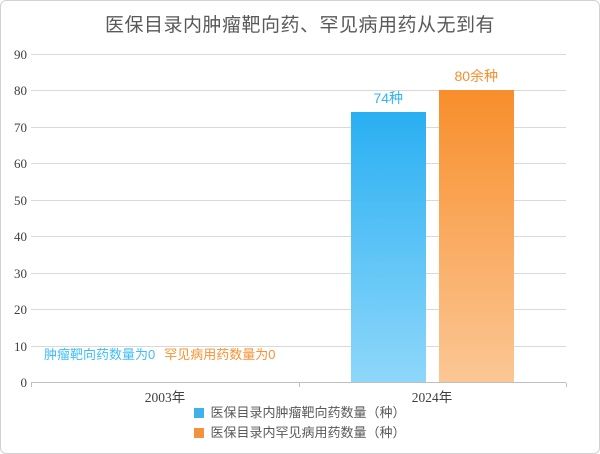 Image resolution: width=600 pixels, height=454 pixels. Describe the element at coordinates (165, 397) in the screenshot. I see `x-tick-label-2003: 2003年` at that location.